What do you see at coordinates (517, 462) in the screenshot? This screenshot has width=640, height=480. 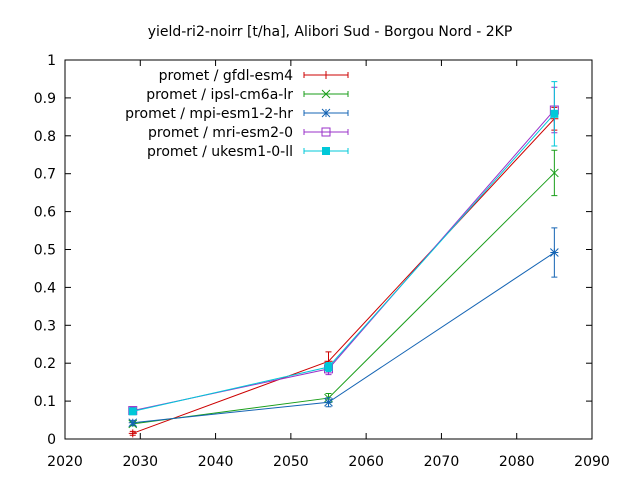 I see `x-tick-label: 2080` at bounding box center [517, 462].